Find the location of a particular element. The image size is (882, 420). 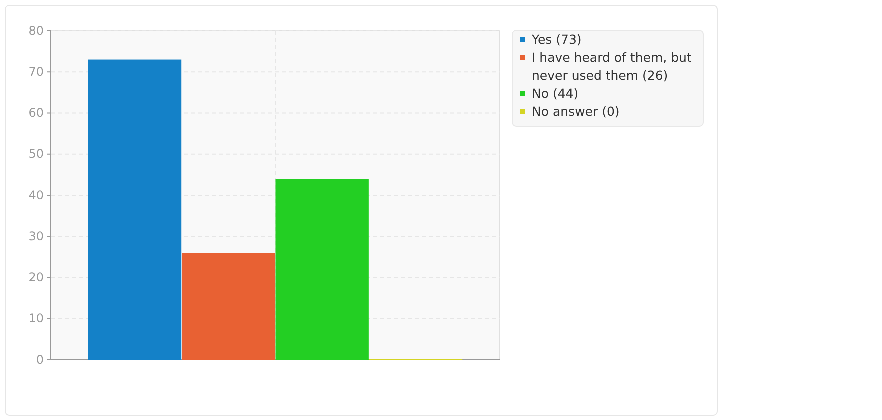

legend-label: I have heard of them, but never used them (26) is located at coordinates (612, 66).